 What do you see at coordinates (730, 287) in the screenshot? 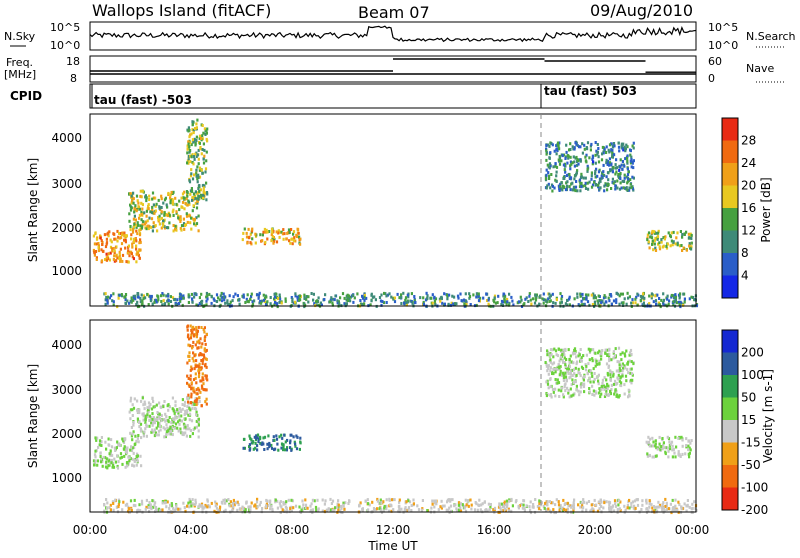
I see `power-colorbar-swatch` at bounding box center [730, 287].